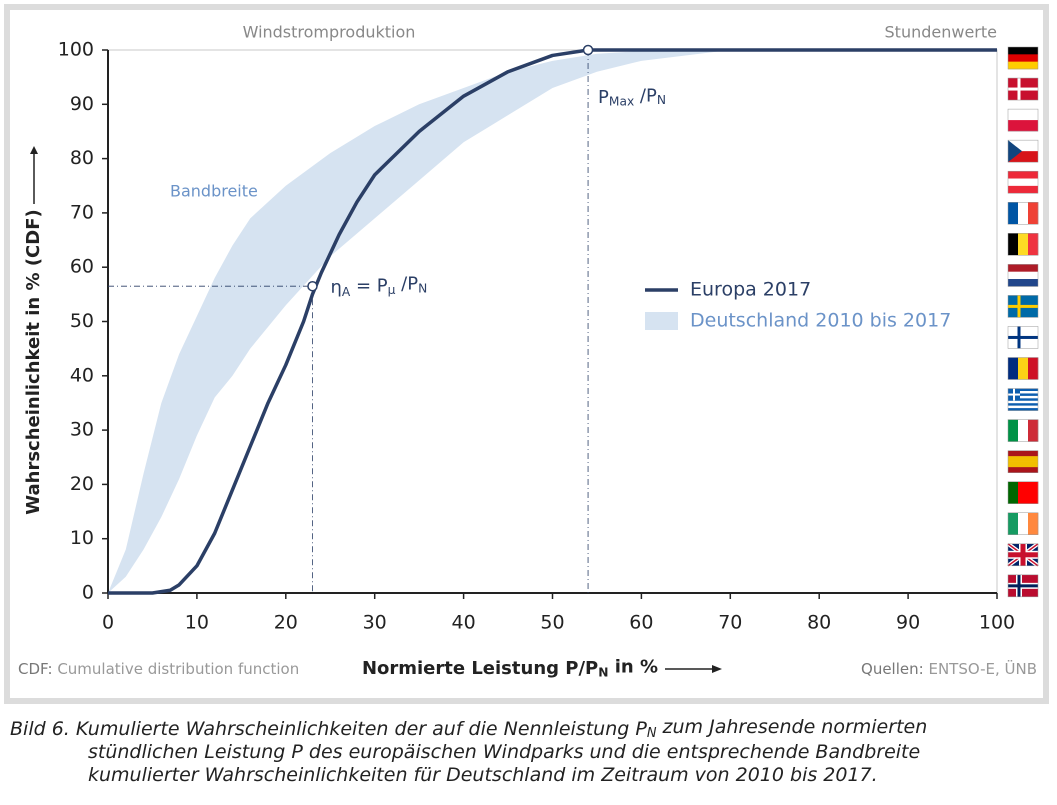 The image size is (1057, 805). Describe the element at coordinates (941, 32) in the screenshot. I see `chart-subtitle: Stundenwerte` at that location.